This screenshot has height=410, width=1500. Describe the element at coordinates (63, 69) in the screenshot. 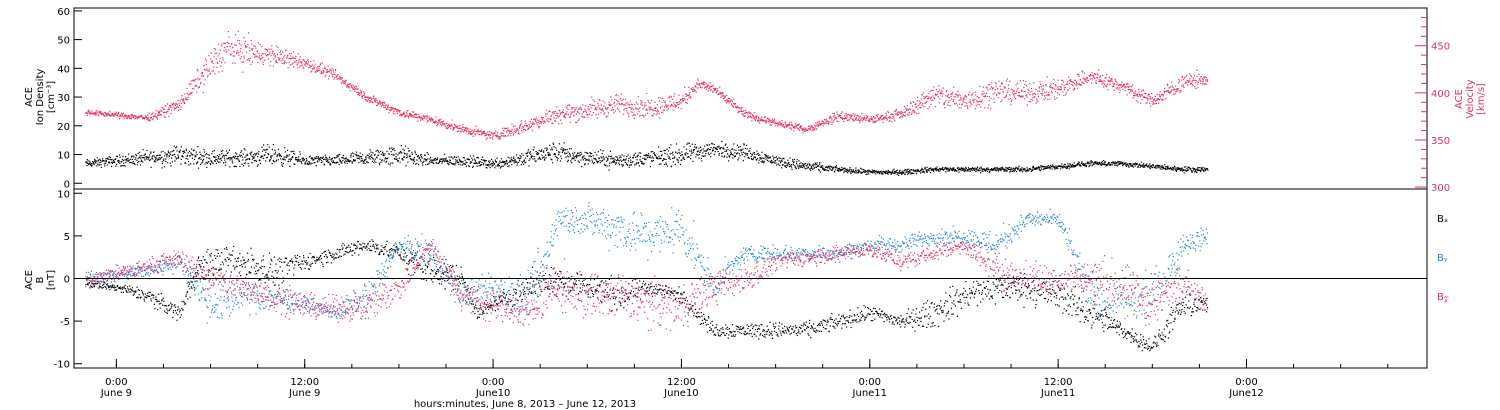

I see `y-tick-label: 40` at that location.